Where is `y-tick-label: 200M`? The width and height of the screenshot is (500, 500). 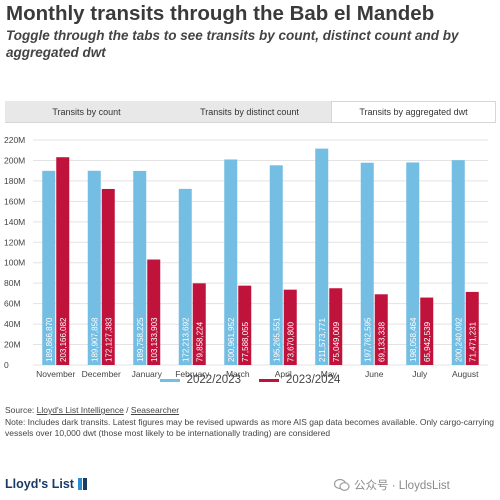
y-tick-label: 200M is located at coordinates (14, 160).